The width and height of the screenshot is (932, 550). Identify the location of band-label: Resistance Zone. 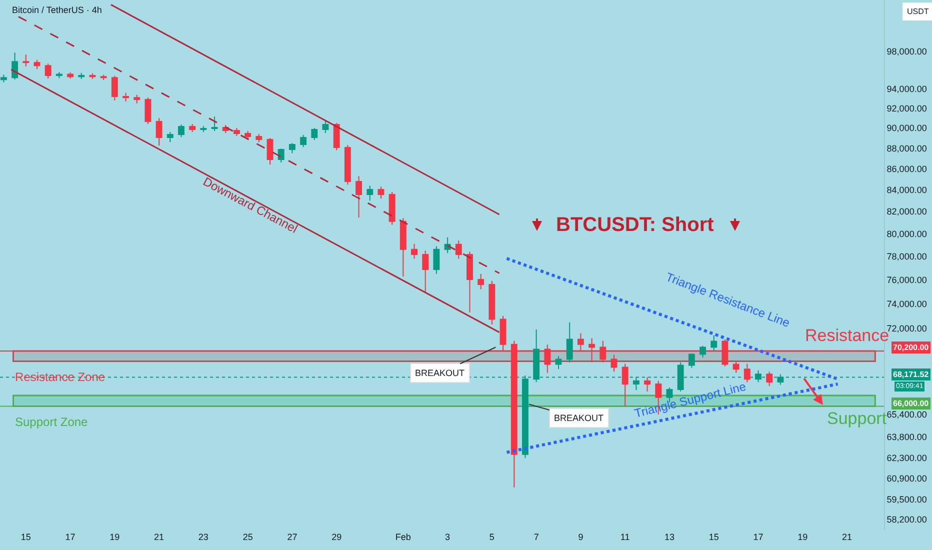
(60, 377).